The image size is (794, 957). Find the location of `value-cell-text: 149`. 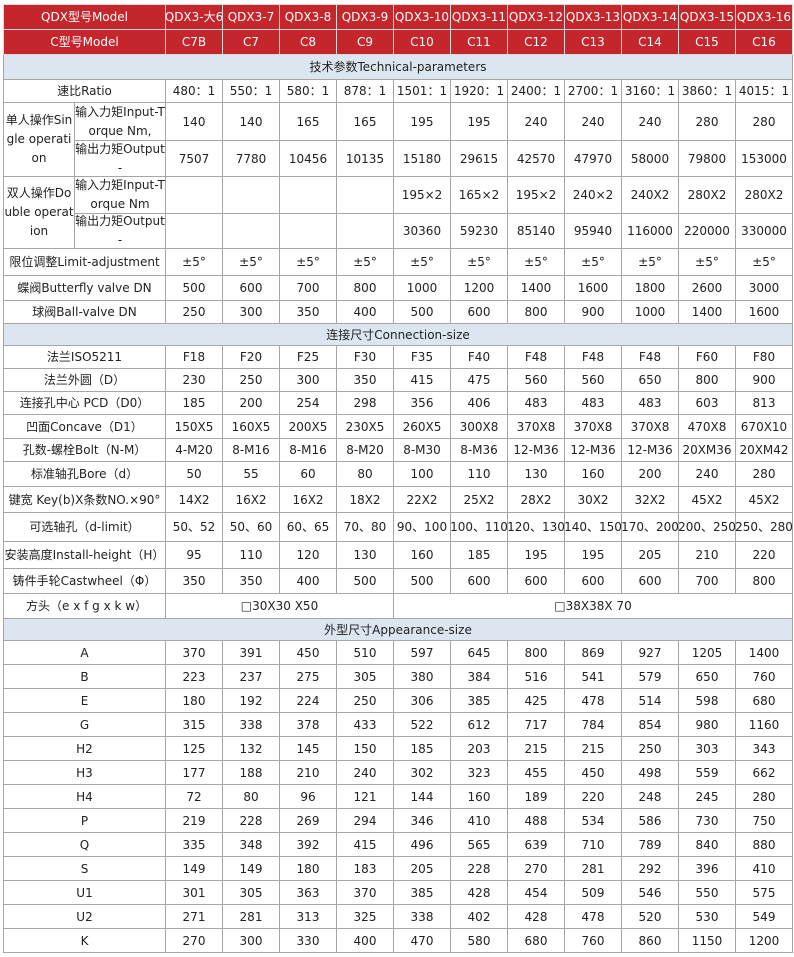

value-cell-text: 149 is located at coordinates (194, 868).